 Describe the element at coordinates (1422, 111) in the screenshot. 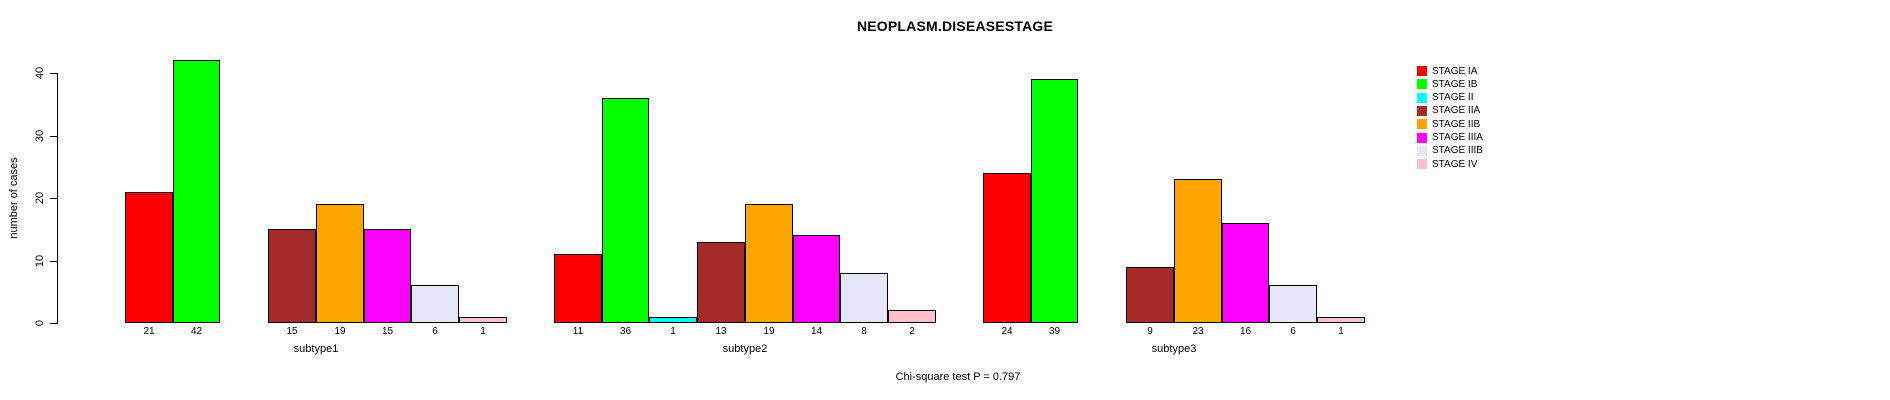

I see `legend-swatch-stage-iia` at that location.